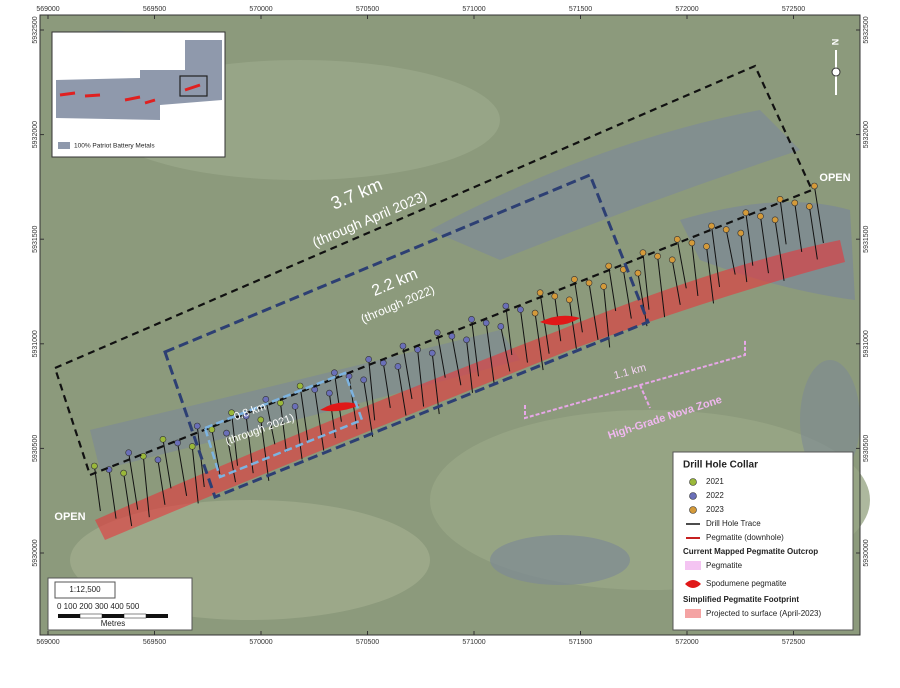 This screenshot has width=900, height=688. I want to click on inner-extent, so click(283, 425).